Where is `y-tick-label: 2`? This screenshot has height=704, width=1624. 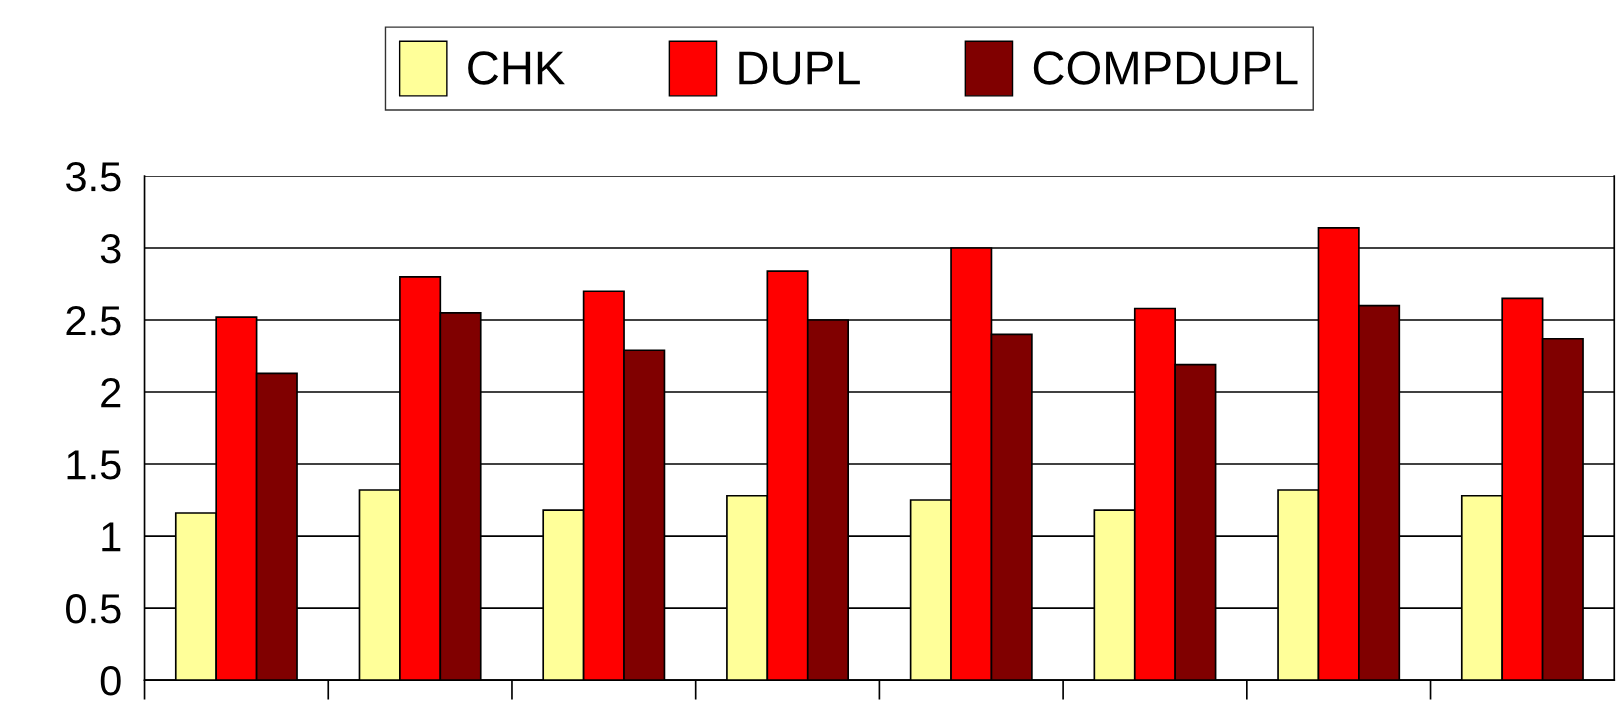
y-tick-label: 2 is located at coordinates (111, 393).